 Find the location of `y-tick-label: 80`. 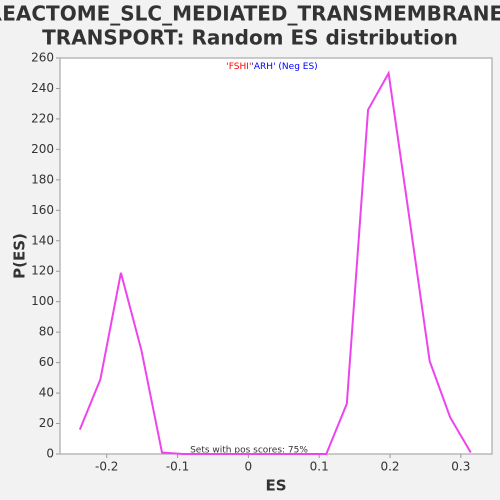

y-tick-label: 80 is located at coordinates (46, 332).